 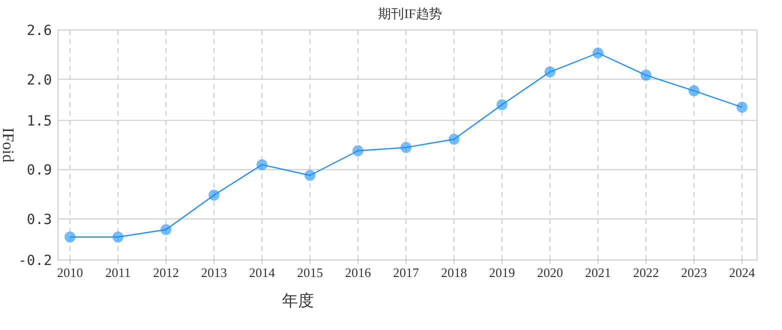 What do you see at coordinates (39, 121) in the screenshot?
I see `y-tick-label: 1.5` at bounding box center [39, 121].